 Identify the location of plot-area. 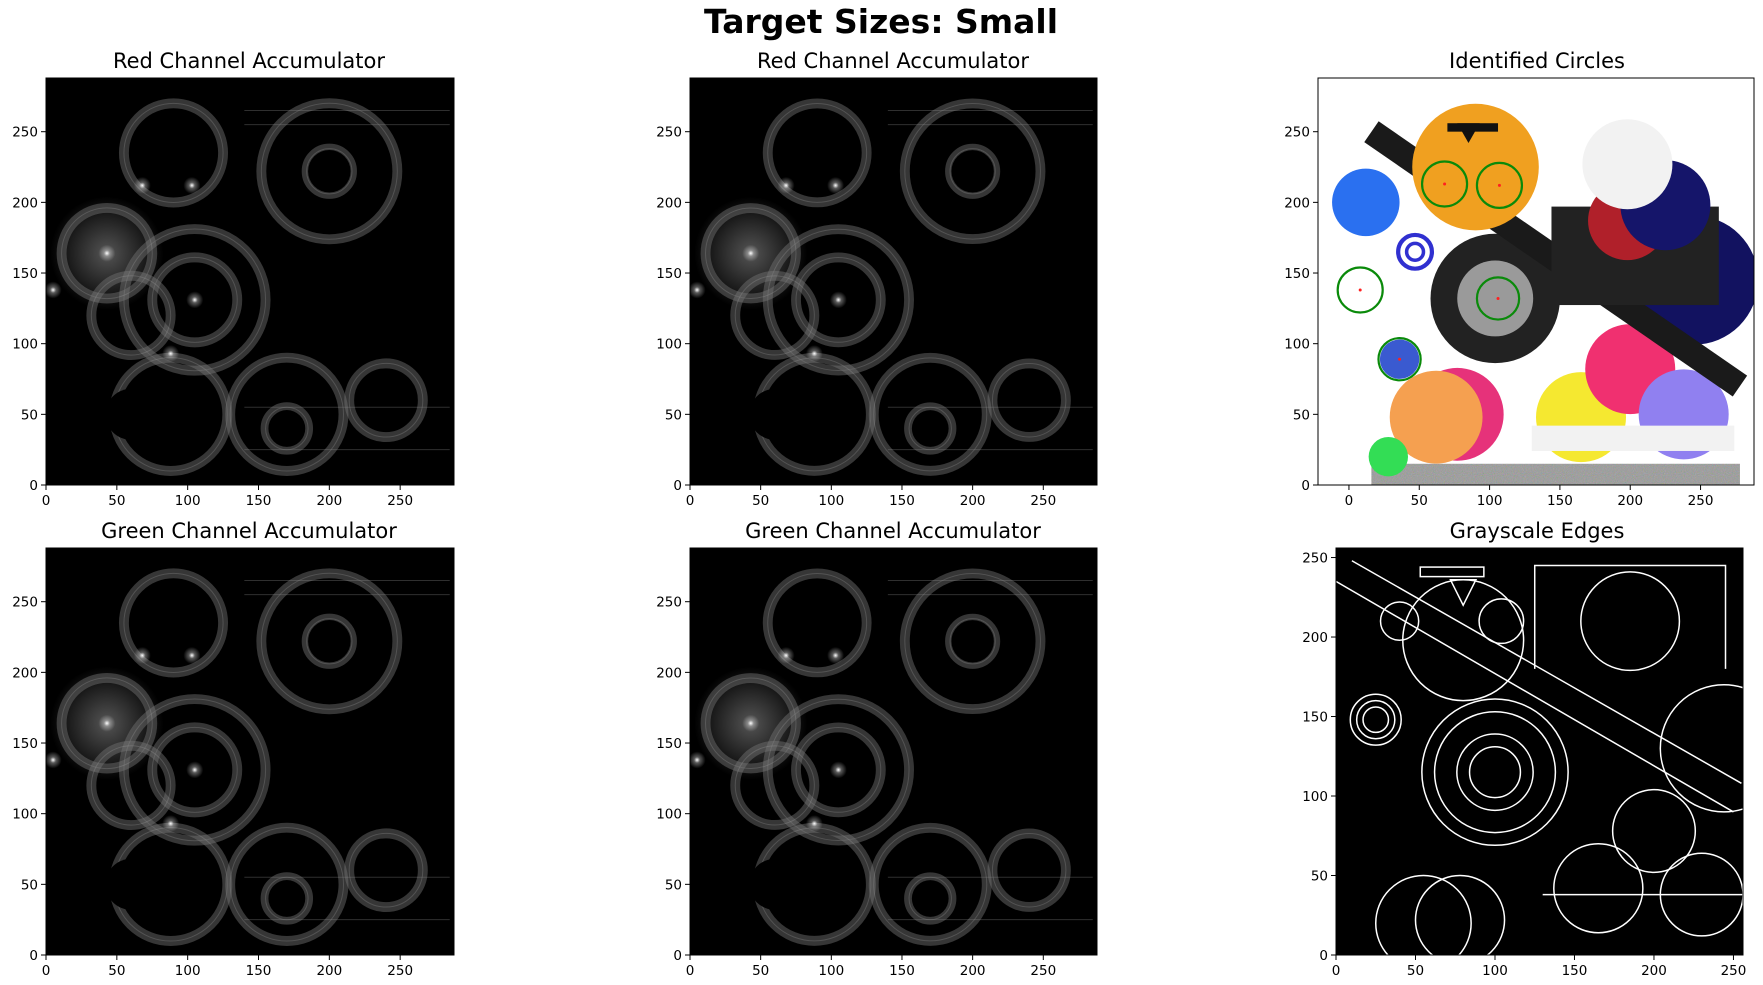
(1539, 751).